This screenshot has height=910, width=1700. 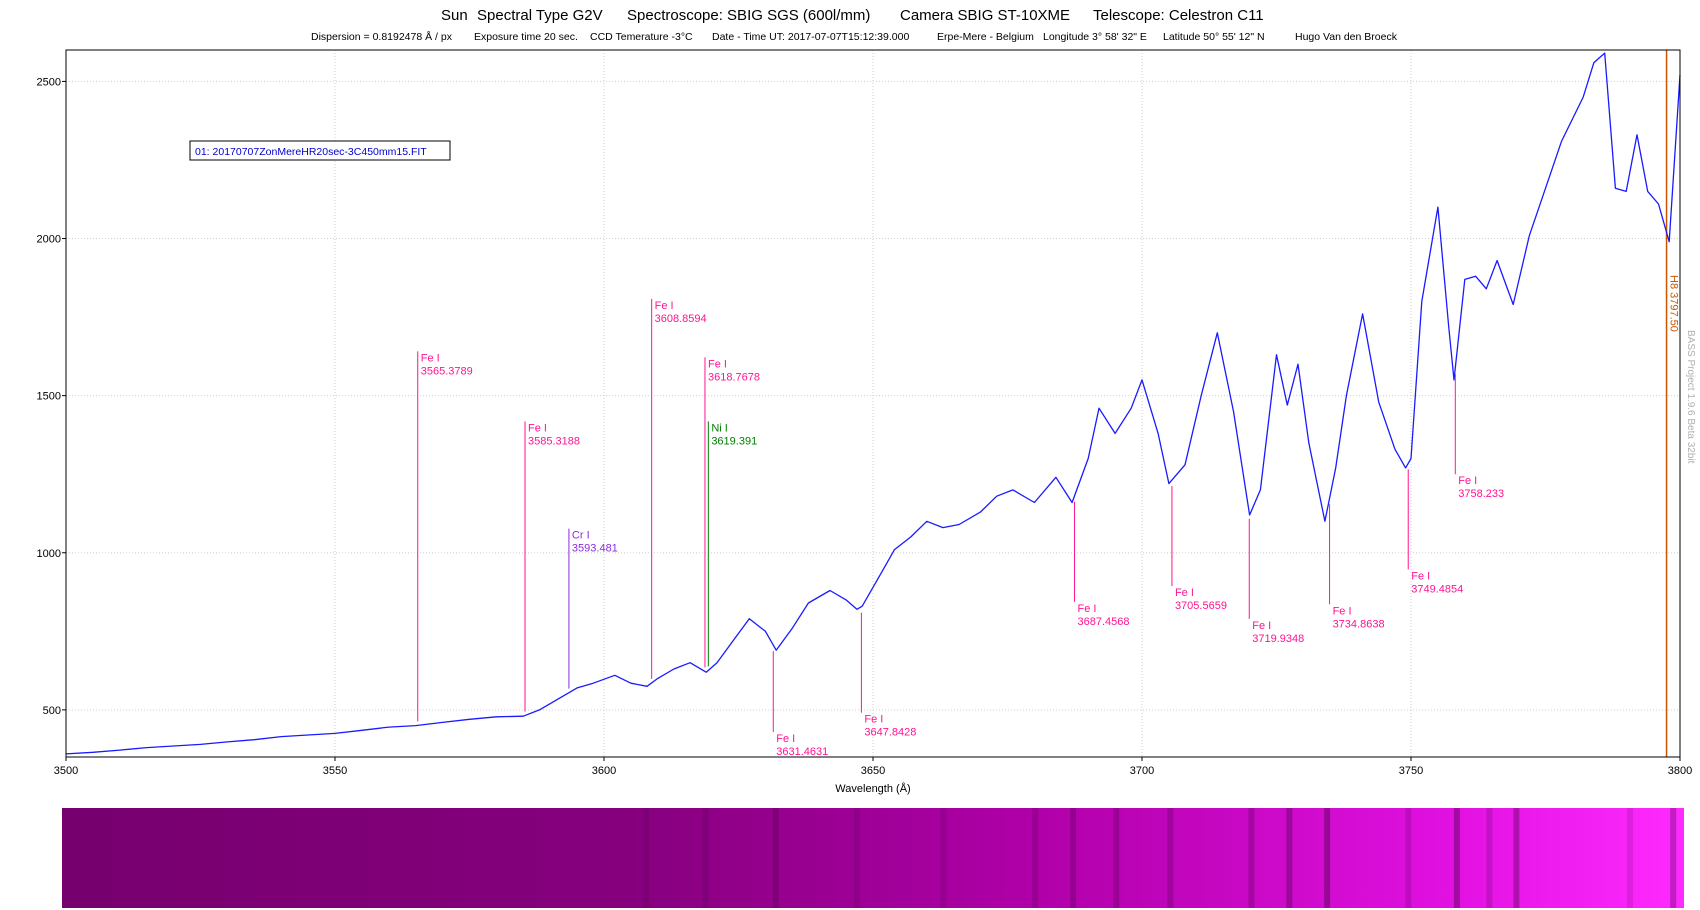 I want to click on spectral-line-wavelength: 3618.7678, so click(x=734, y=377).